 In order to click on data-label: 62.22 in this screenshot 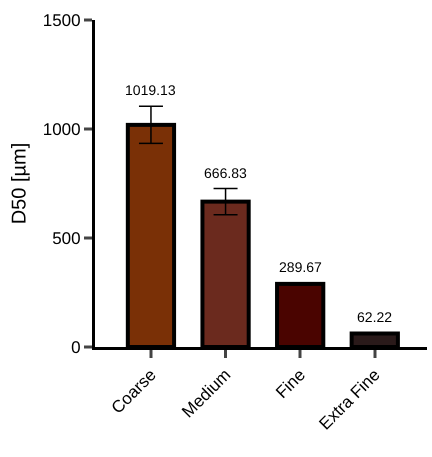, I will do `click(374, 317)`.